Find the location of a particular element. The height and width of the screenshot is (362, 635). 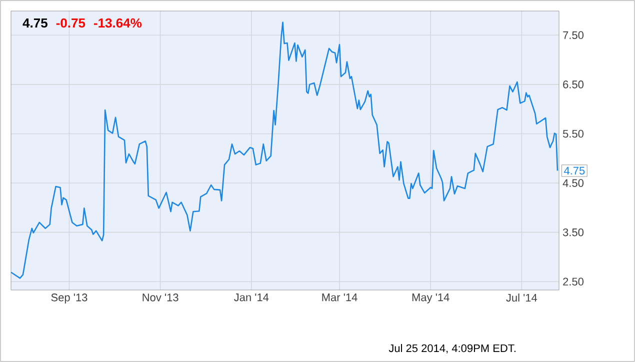

annotation: 4.75 is located at coordinates (574, 170).